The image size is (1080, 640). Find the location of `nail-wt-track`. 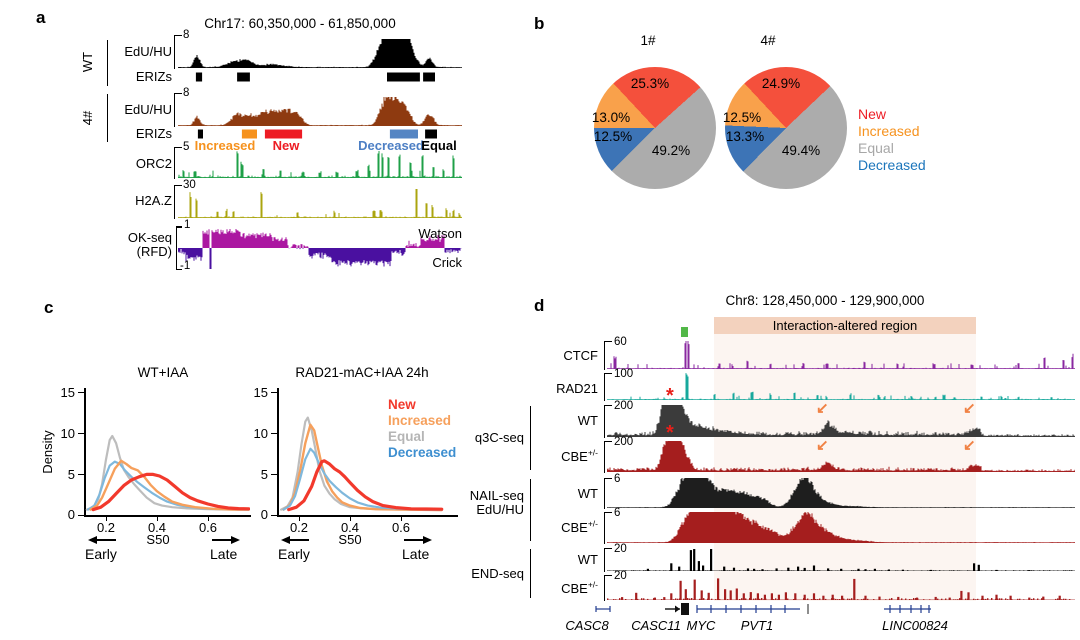

nail-wt-track is located at coordinates (841, 492).